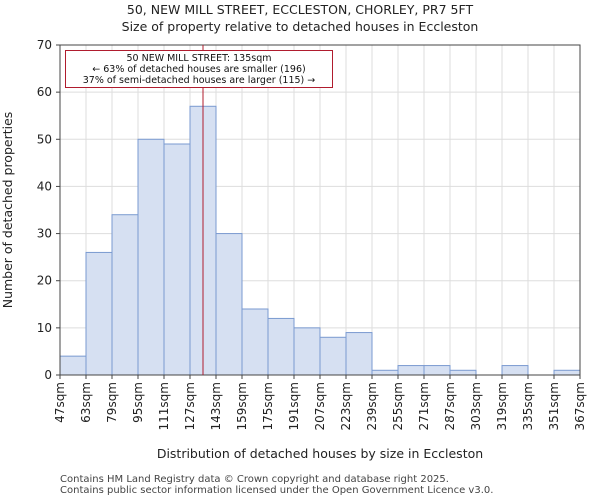 The width and height of the screenshot is (600, 500). Describe the element at coordinates (268, 406) in the screenshot. I see `x-tick-label: 175sqm` at that location.